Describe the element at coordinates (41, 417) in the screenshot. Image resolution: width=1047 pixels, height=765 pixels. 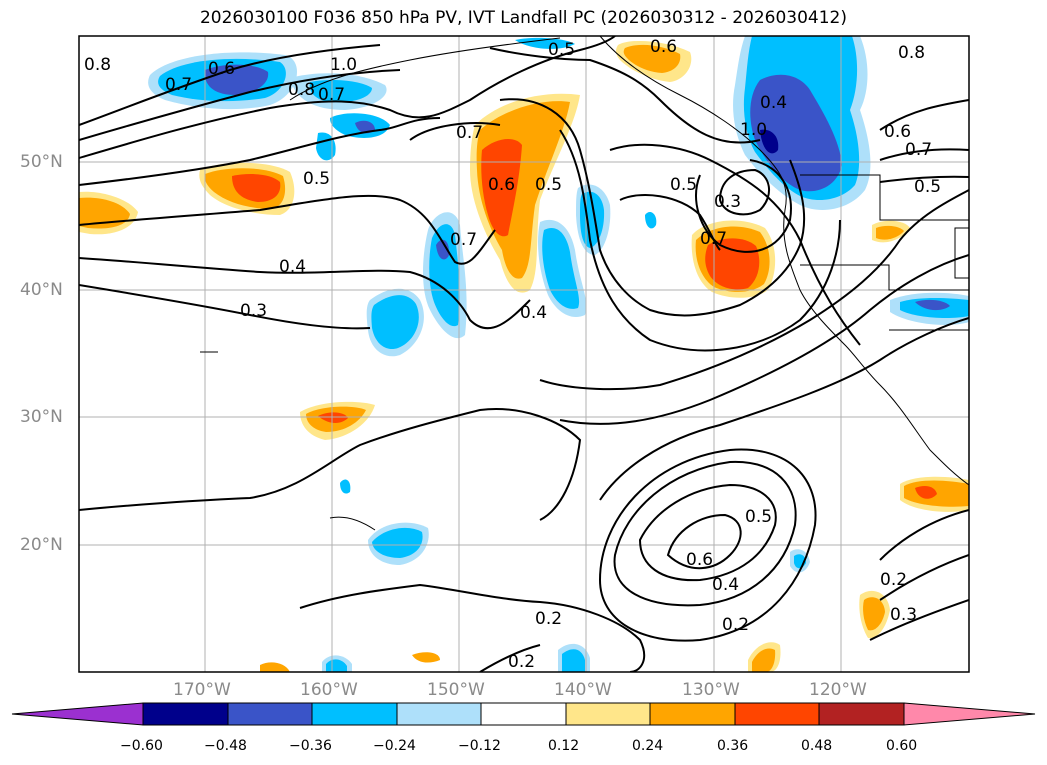
I see `lat-label-30n: 30°N` at that location.